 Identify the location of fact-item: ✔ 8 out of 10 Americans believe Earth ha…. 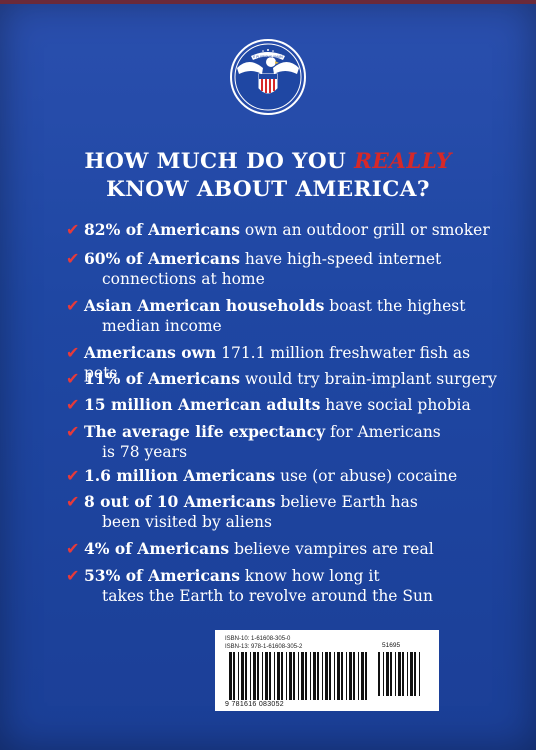
(285, 512).